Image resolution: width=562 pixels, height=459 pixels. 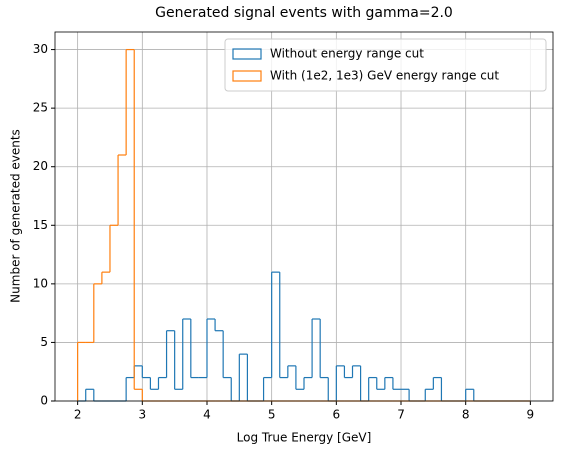 I want to click on x-tick-label: 8, so click(x=466, y=415).